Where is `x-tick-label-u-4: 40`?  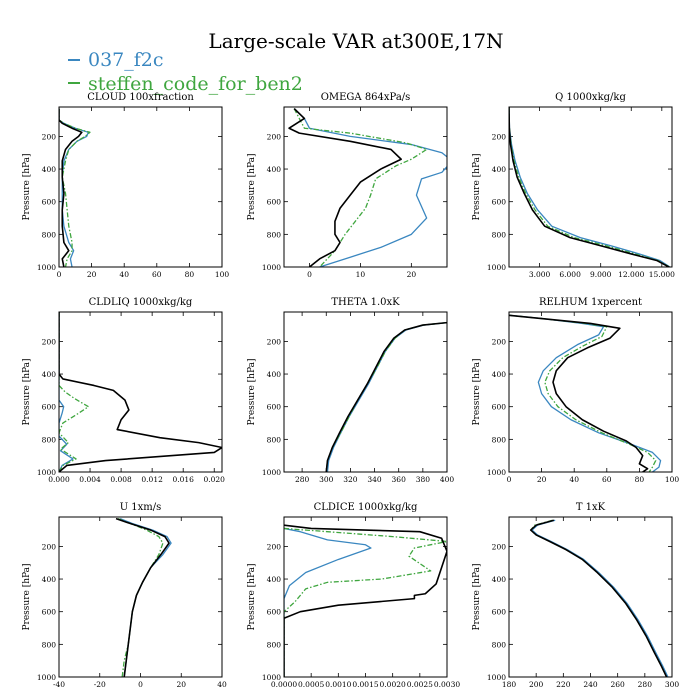 x-tick-label-u-4: 40 is located at coordinates (222, 684).